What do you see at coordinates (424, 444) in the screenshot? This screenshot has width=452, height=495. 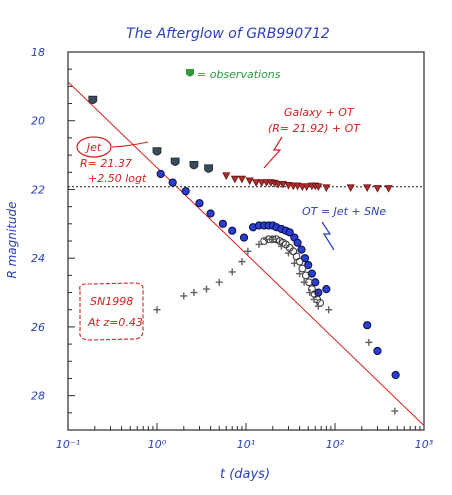 I see `x-tick-label: 10³` at bounding box center [424, 444].